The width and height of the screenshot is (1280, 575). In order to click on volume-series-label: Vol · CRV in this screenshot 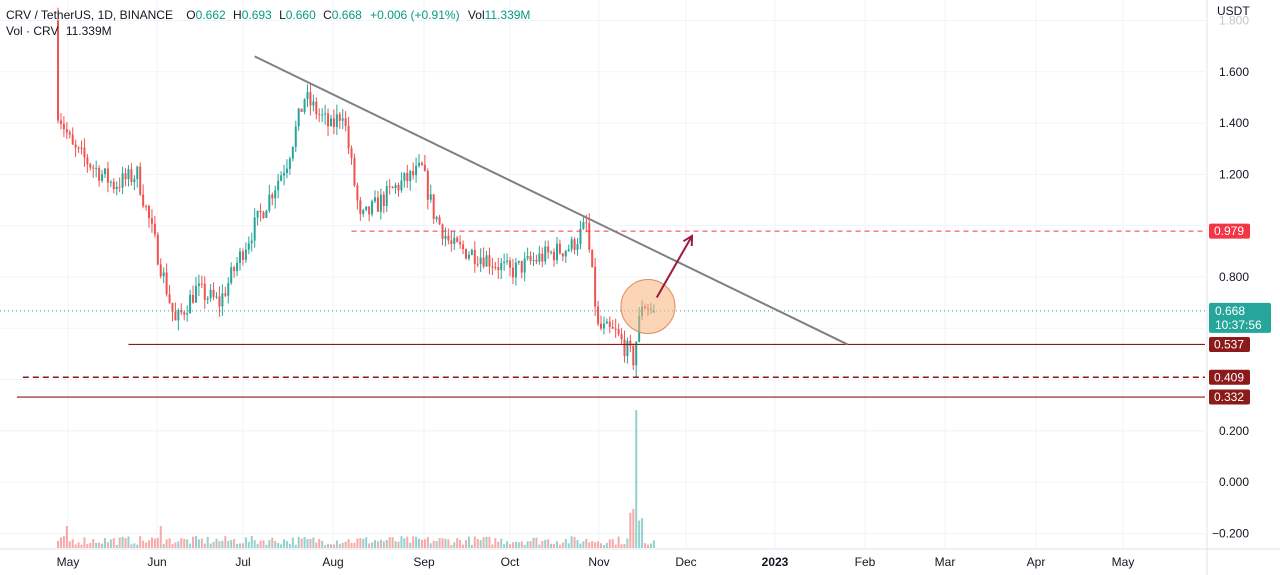, I will do `click(32, 31)`.